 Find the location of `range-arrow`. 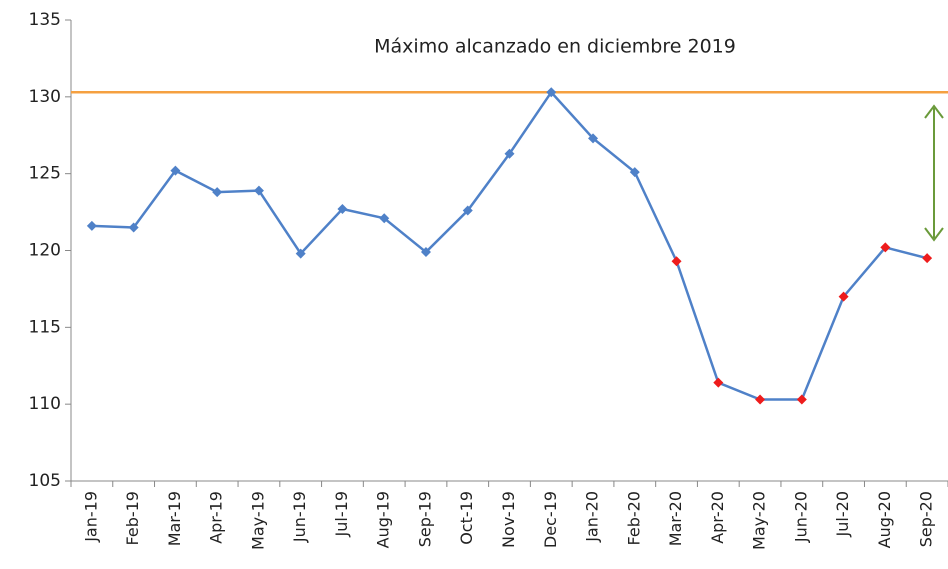

range-arrow is located at coordinates (934, 173).